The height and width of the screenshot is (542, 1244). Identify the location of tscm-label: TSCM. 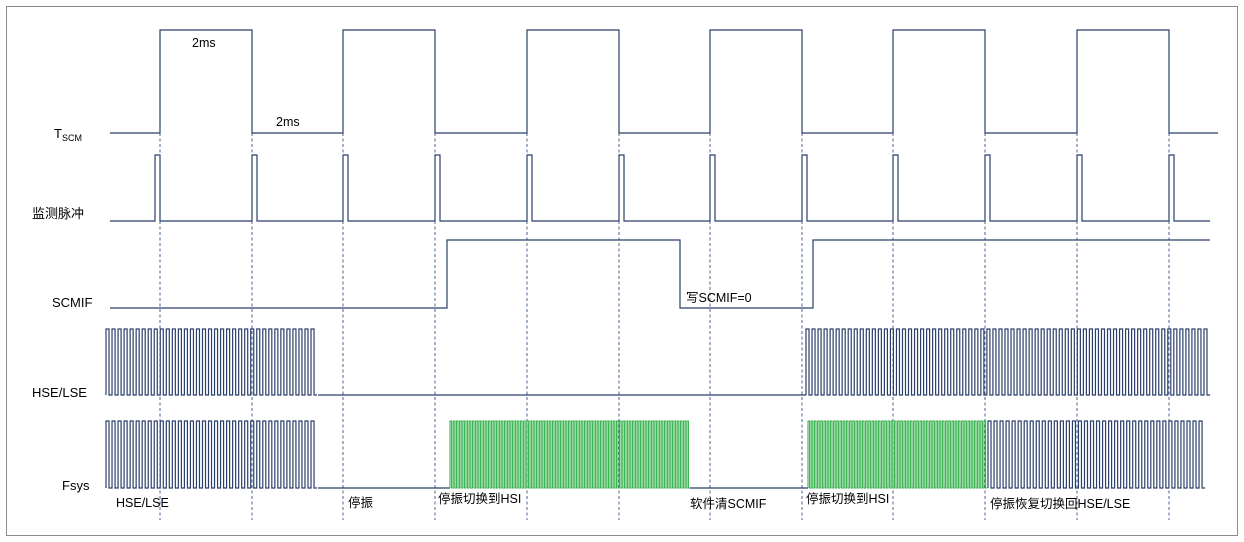
(68, 134).